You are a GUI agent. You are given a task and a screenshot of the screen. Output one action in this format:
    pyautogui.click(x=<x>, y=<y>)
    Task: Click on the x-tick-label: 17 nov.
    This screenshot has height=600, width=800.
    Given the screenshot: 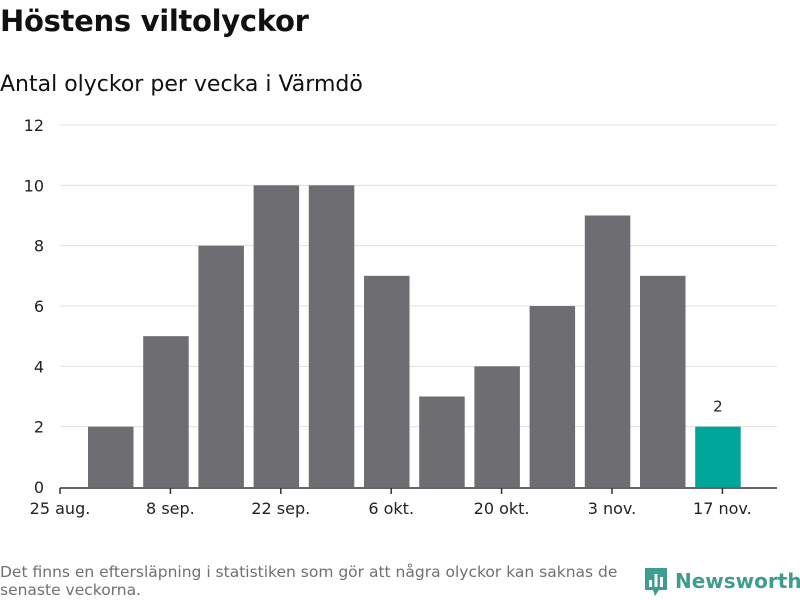 What is the action you would take?
    pyautogui.click(x=722, y=508)
    